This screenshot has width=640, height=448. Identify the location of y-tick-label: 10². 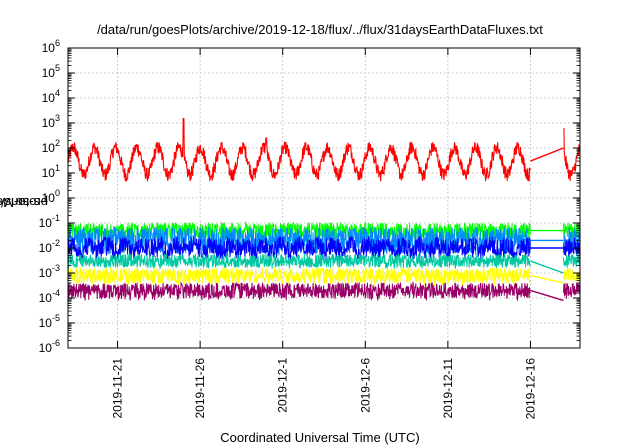
(51, 146).